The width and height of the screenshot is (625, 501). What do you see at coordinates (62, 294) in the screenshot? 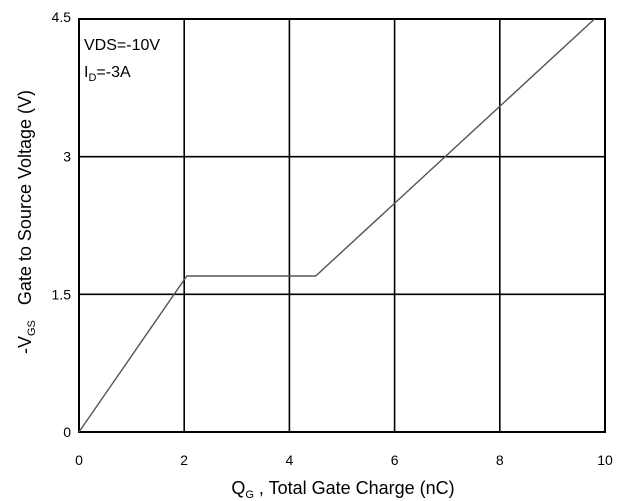
I see `y-tick-label: 1.5` at bounding box center [62, 294].